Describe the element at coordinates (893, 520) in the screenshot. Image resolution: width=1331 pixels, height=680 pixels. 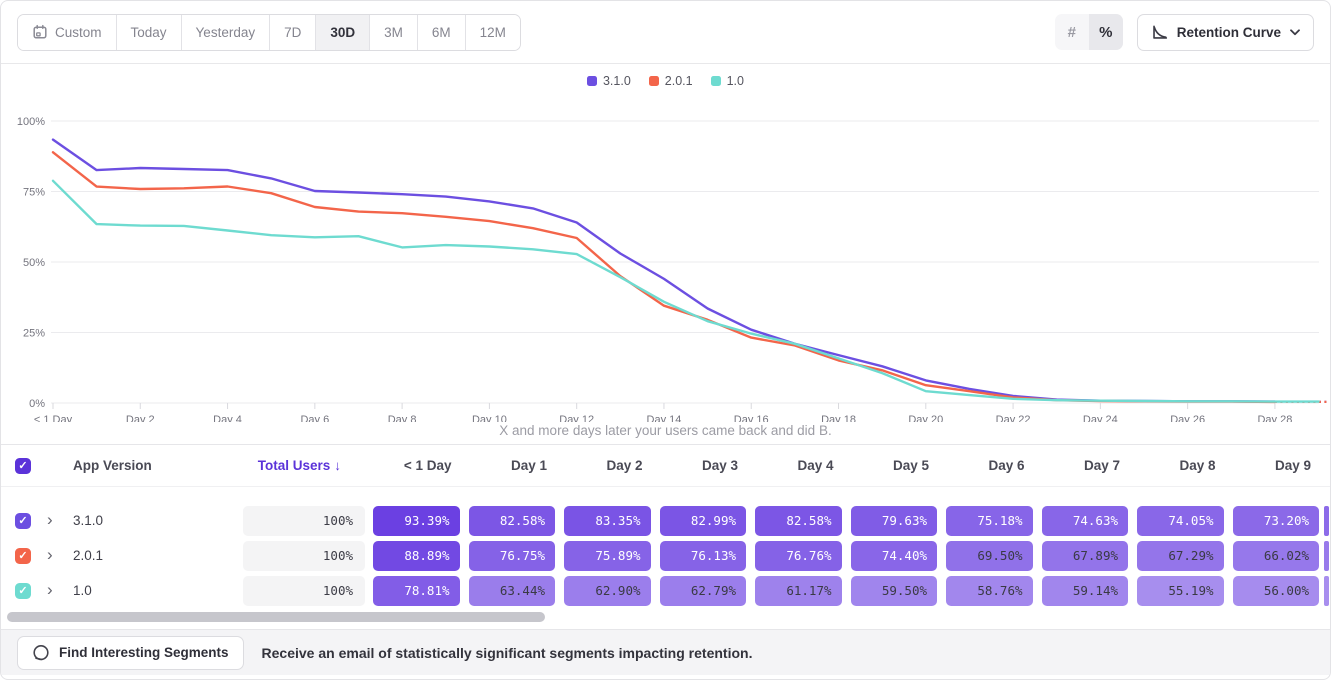
I see `retention-cell: 79.63%` at that location.